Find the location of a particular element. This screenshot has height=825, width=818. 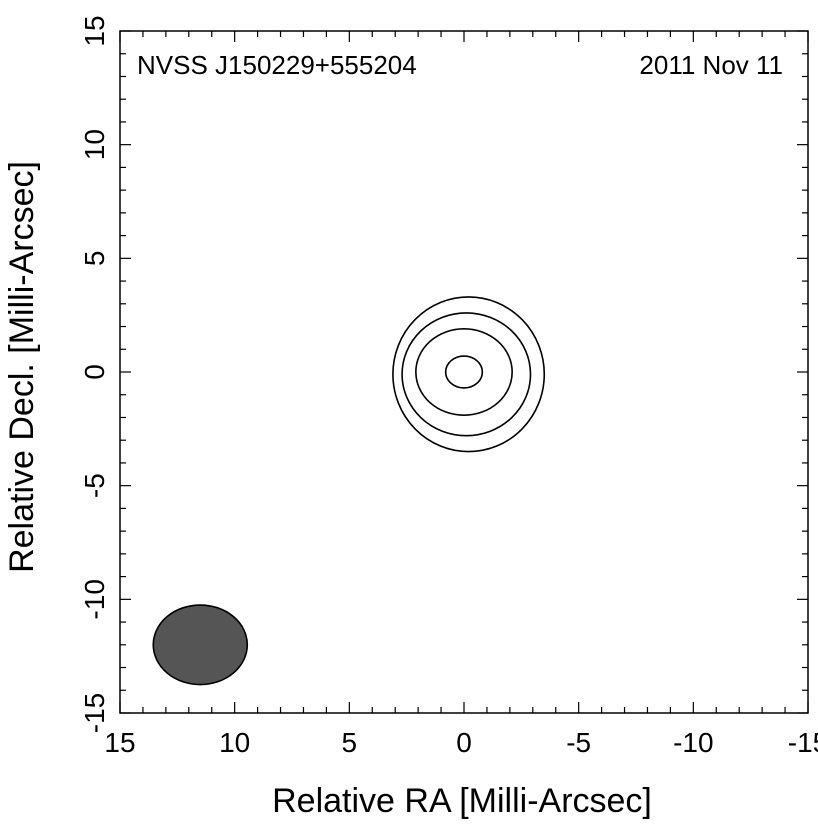

x-tick-label: -5 is located at coordinates (578, 742).